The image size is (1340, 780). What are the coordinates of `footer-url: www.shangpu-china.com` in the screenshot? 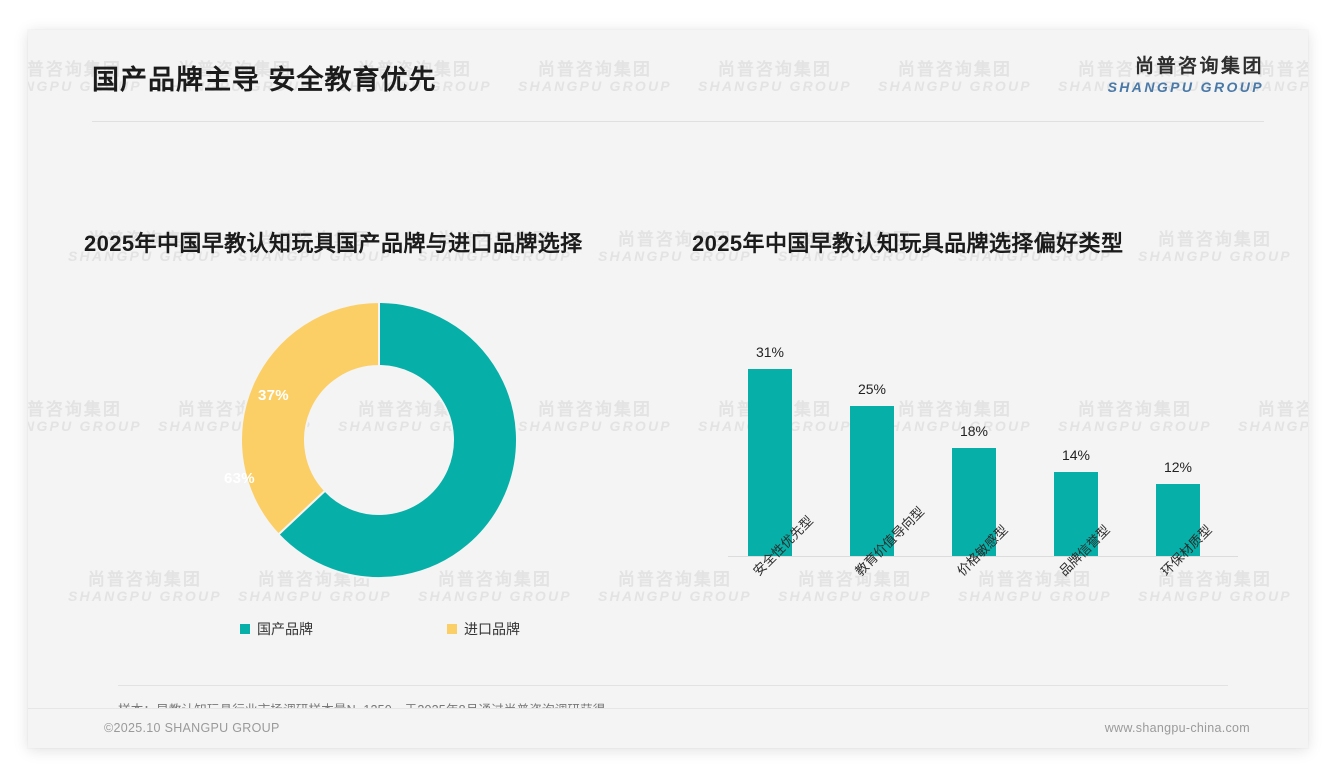 It's located at (1177, 728).